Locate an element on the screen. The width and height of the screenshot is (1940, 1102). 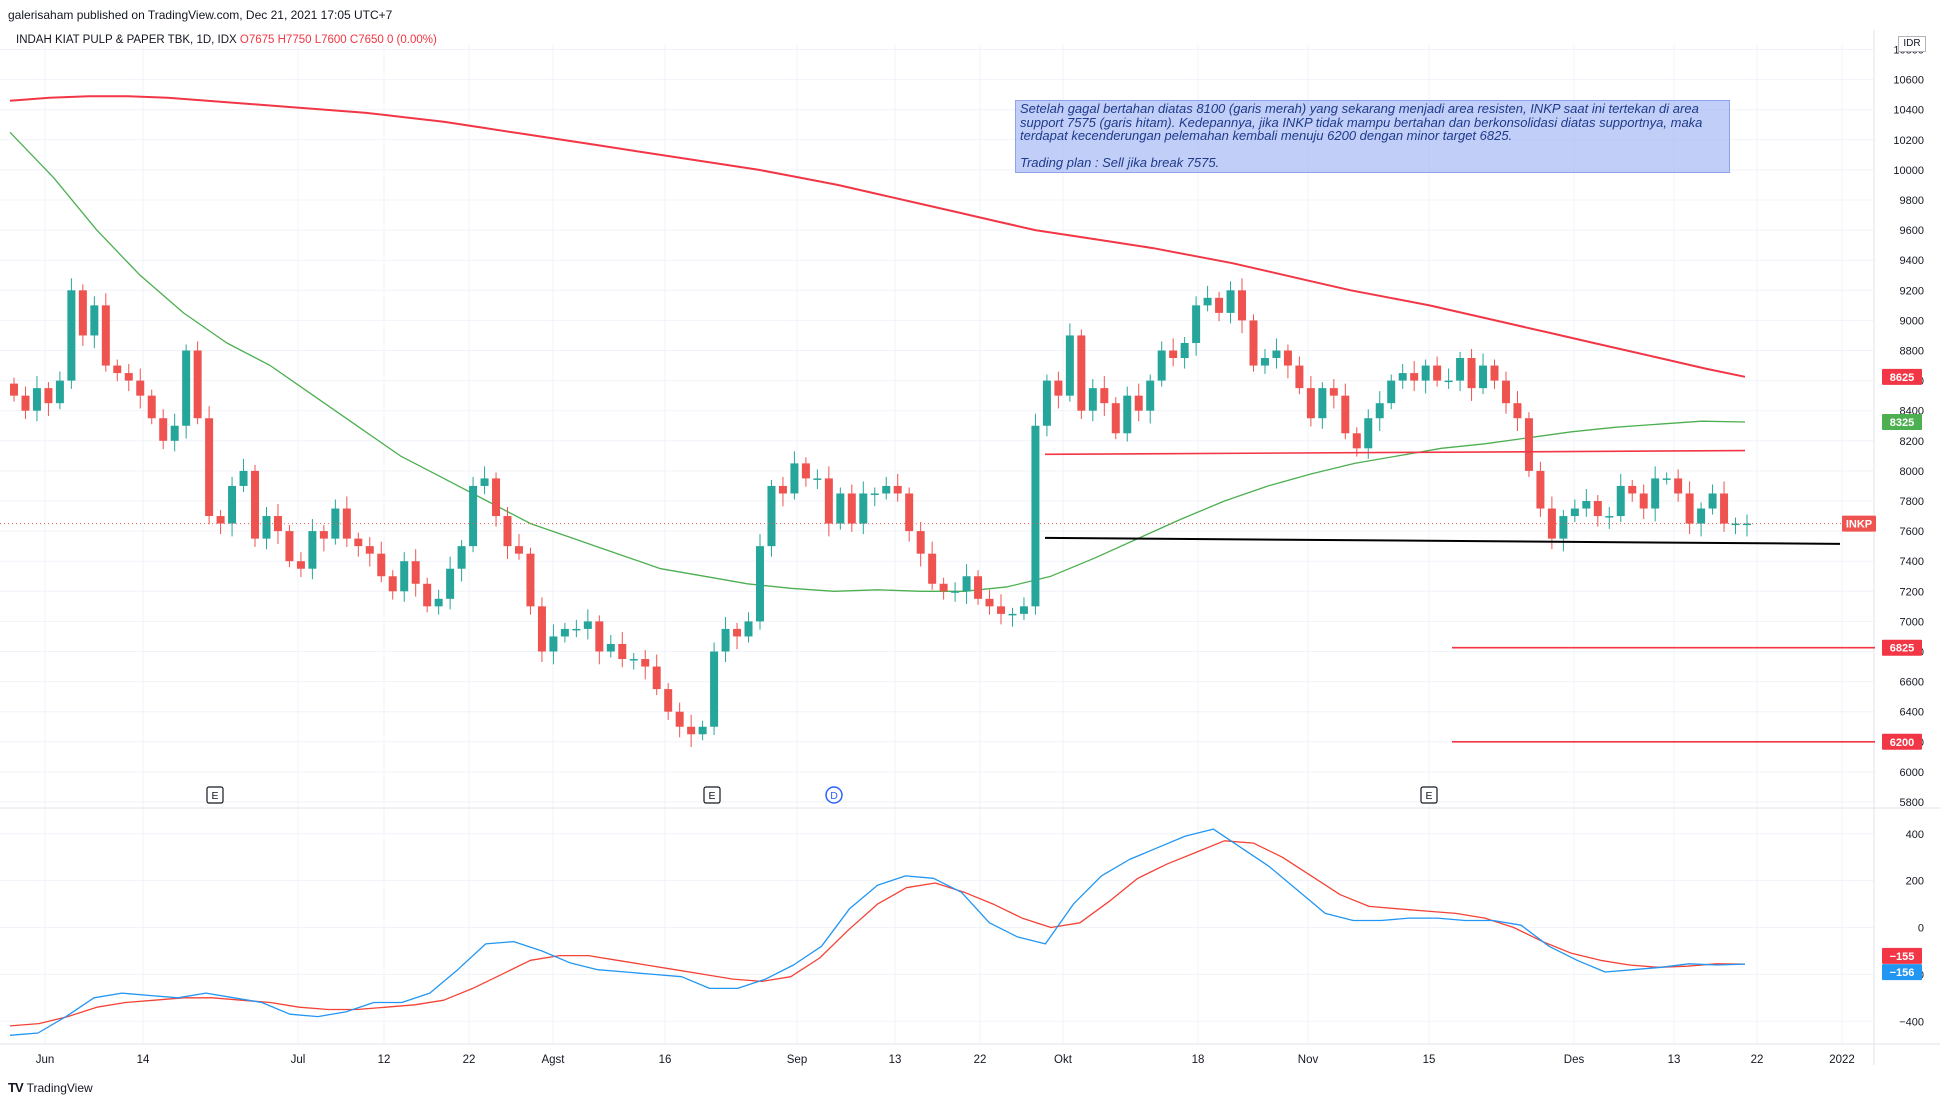
dividend-marker: D is located at coordinates (834, 795).